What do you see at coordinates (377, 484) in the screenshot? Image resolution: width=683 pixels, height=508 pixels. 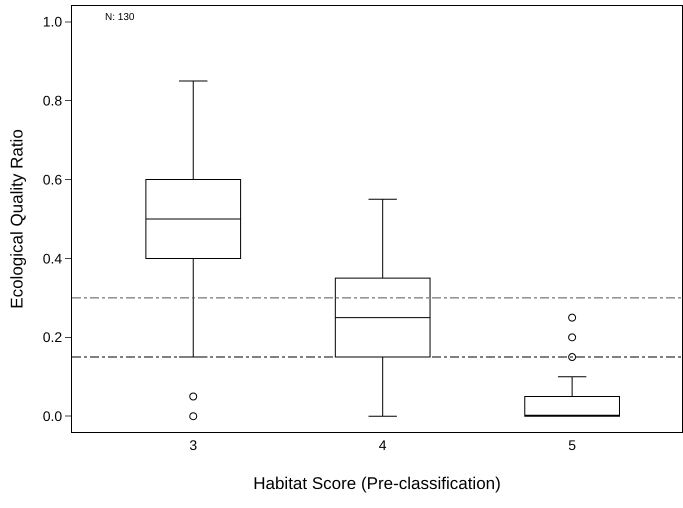 I see `x-axis-title: Habitat Score (Pre-classification)` at bounding box center [377, 484].